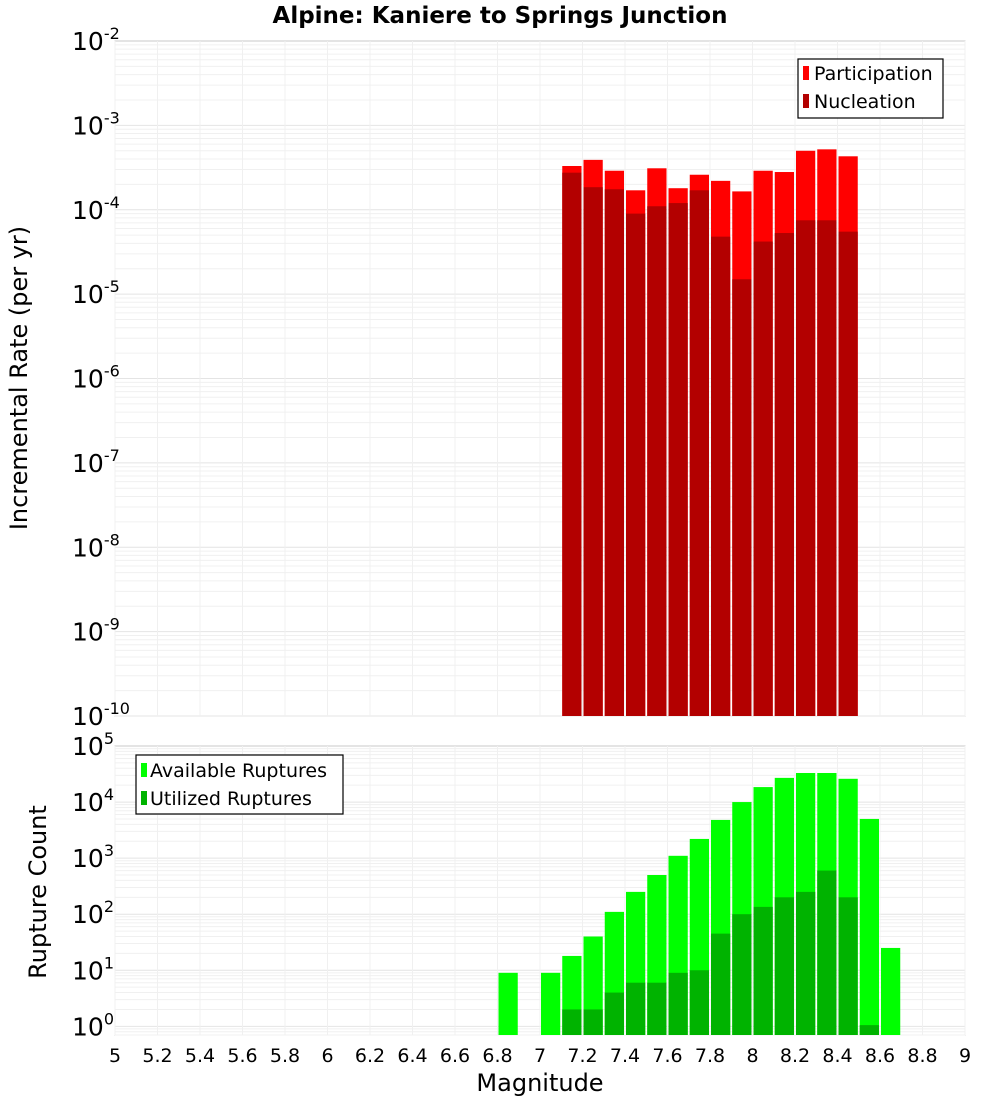  Describe the element at coordinates (710, 1056) in the screenshot. I see `x-tick-label: 7.8` at that location.